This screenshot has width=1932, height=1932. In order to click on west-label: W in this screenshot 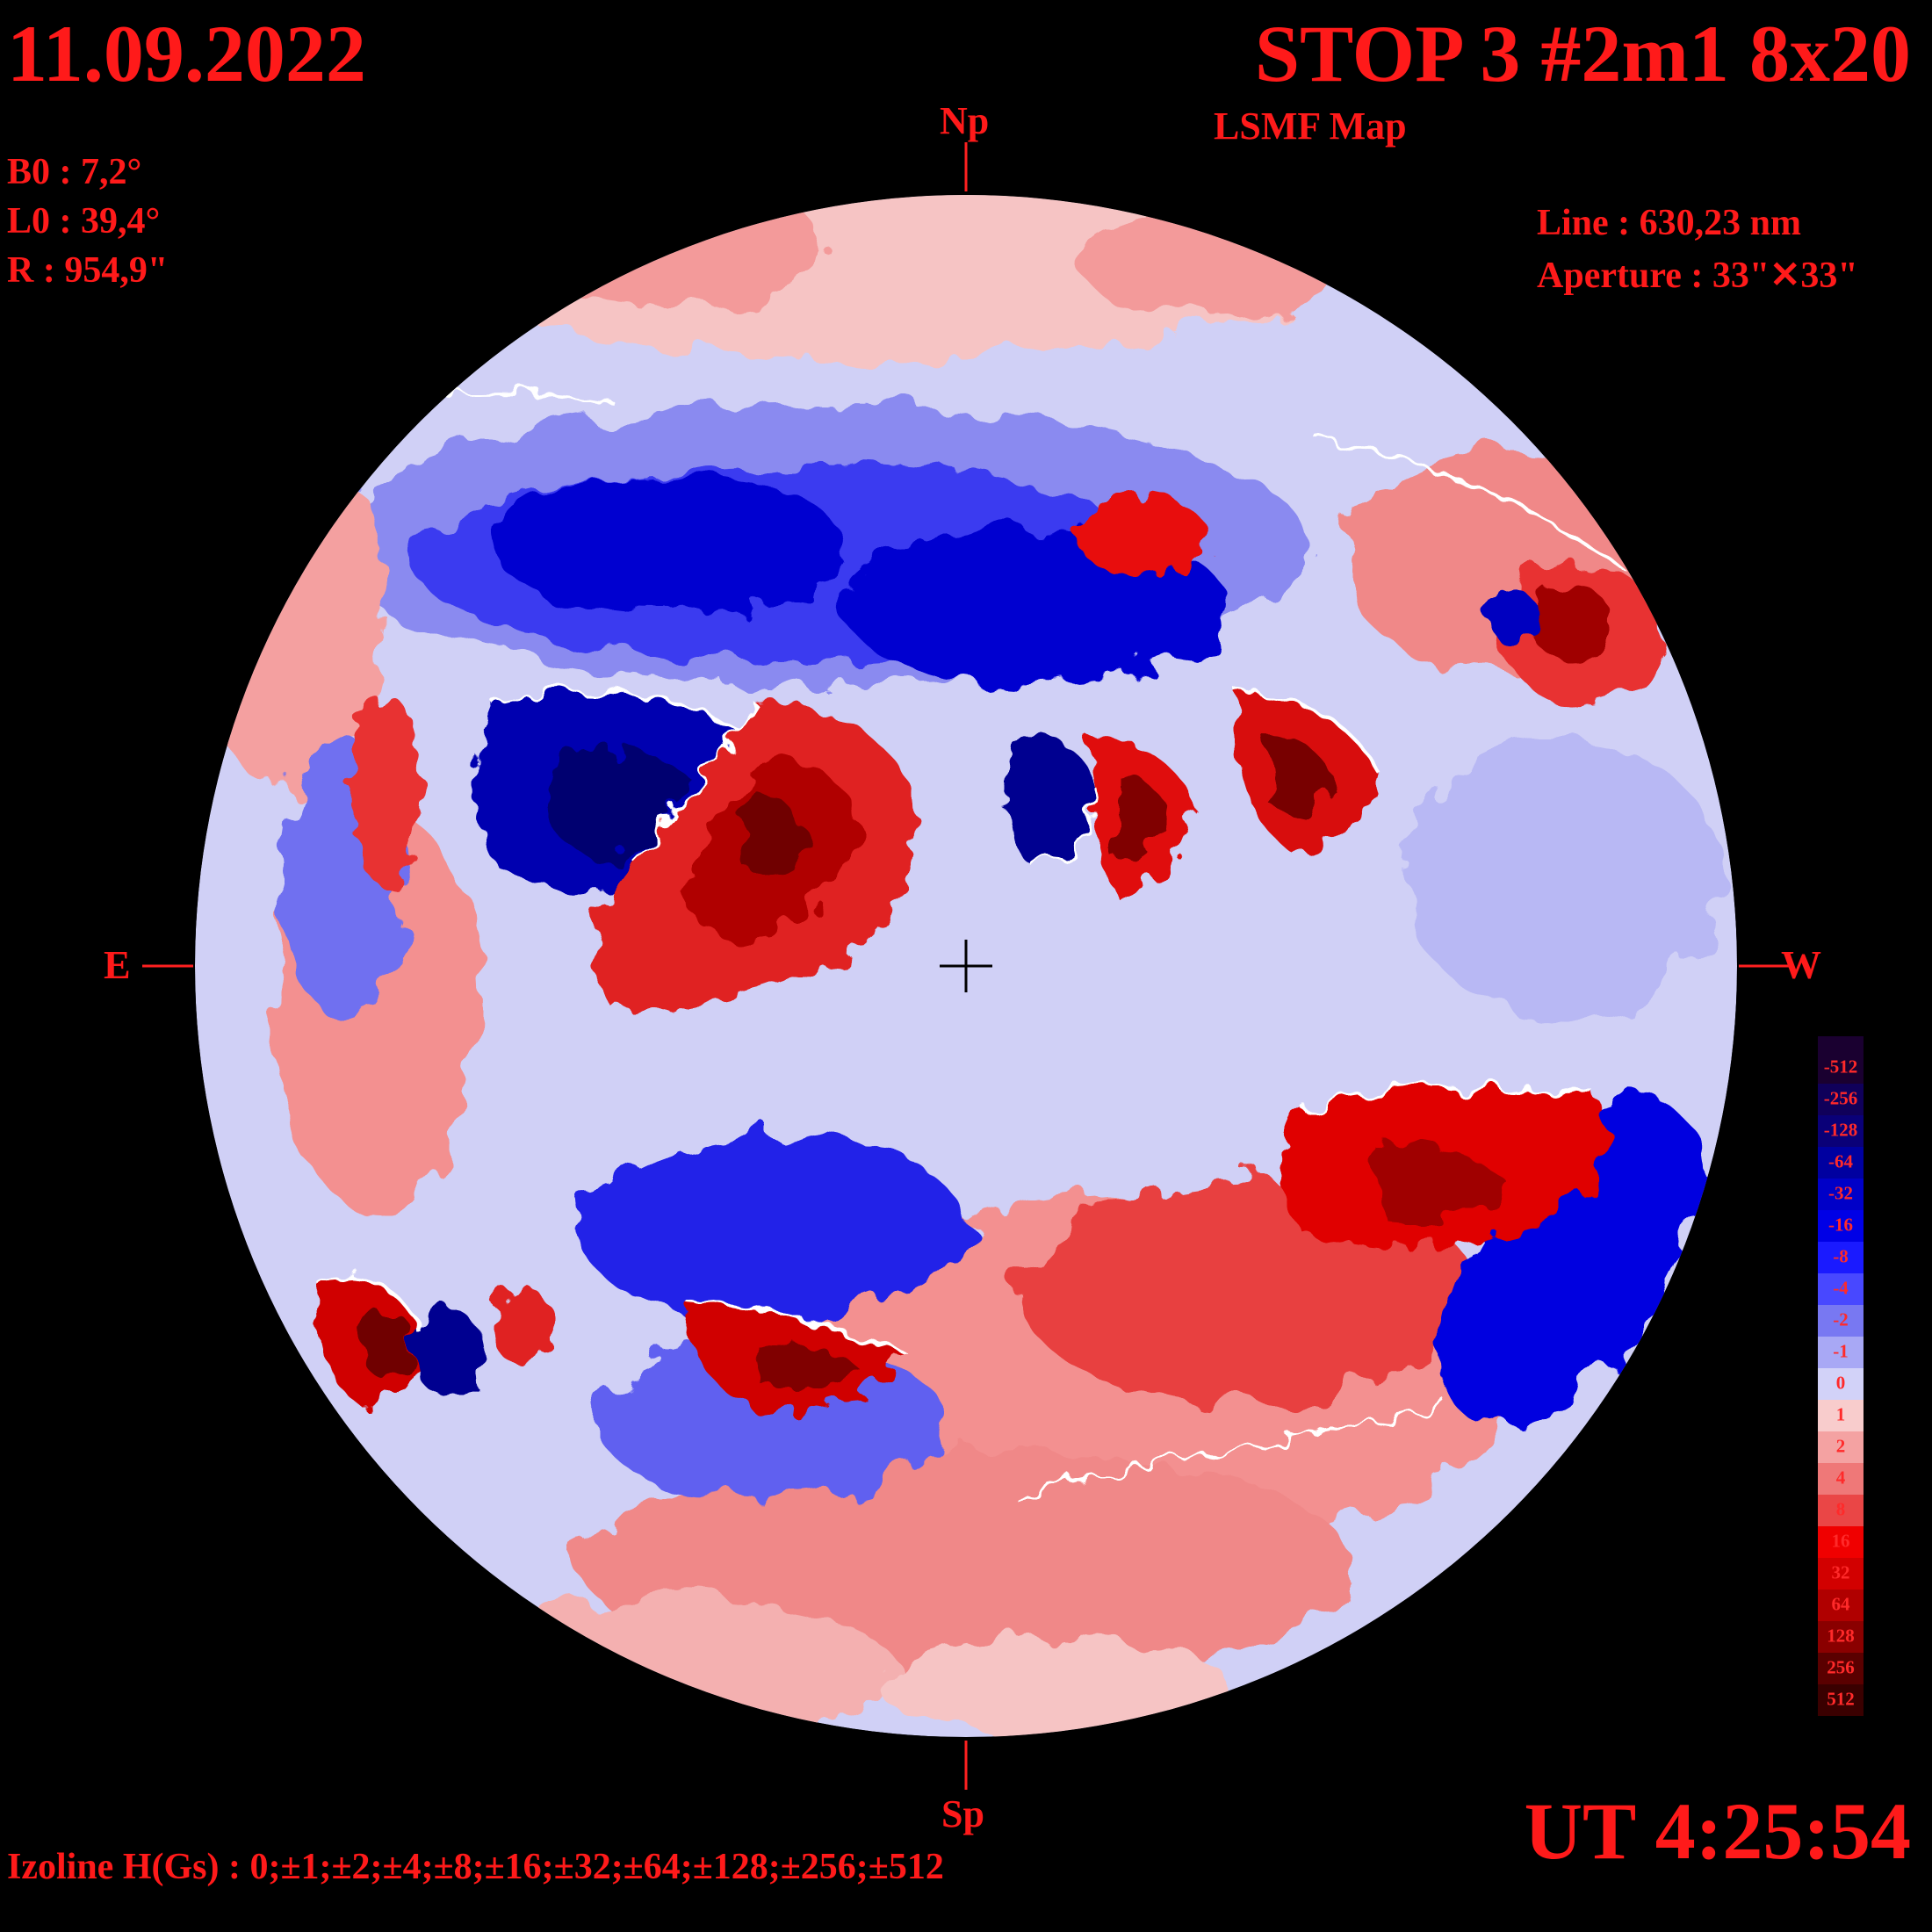, I will do `click(1801, 965)`.